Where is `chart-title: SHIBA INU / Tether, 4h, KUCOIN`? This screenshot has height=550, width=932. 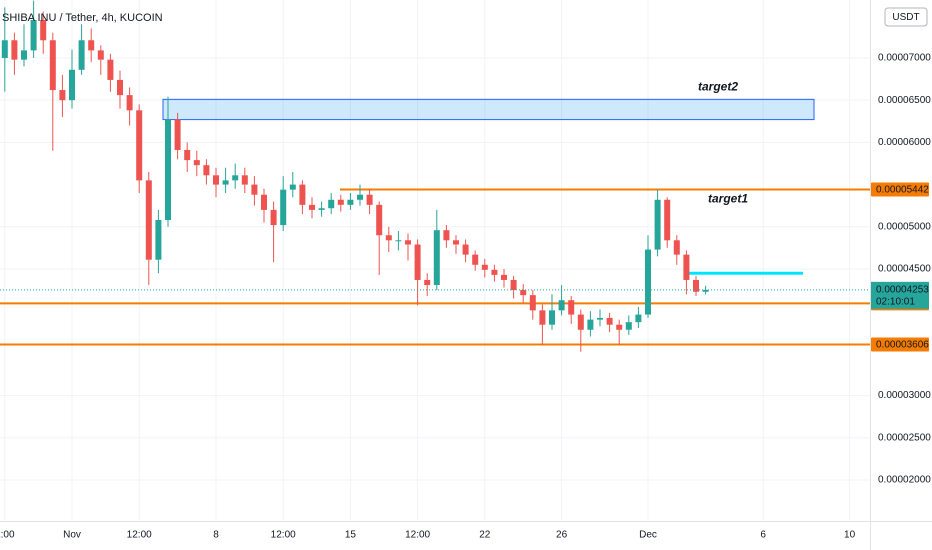 chart-title: SHIBA INU / Tether, 4h, KUCOIN is located at coordinates (82, 18).